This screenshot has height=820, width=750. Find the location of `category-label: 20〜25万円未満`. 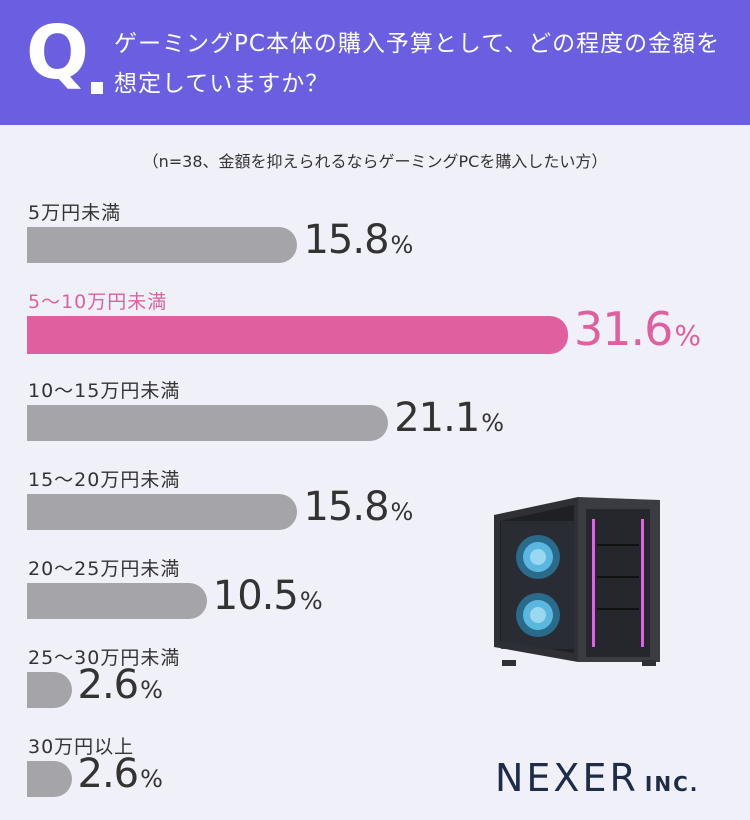

category-label: 20〜25万円未満 is located at coordinates (104, 569).